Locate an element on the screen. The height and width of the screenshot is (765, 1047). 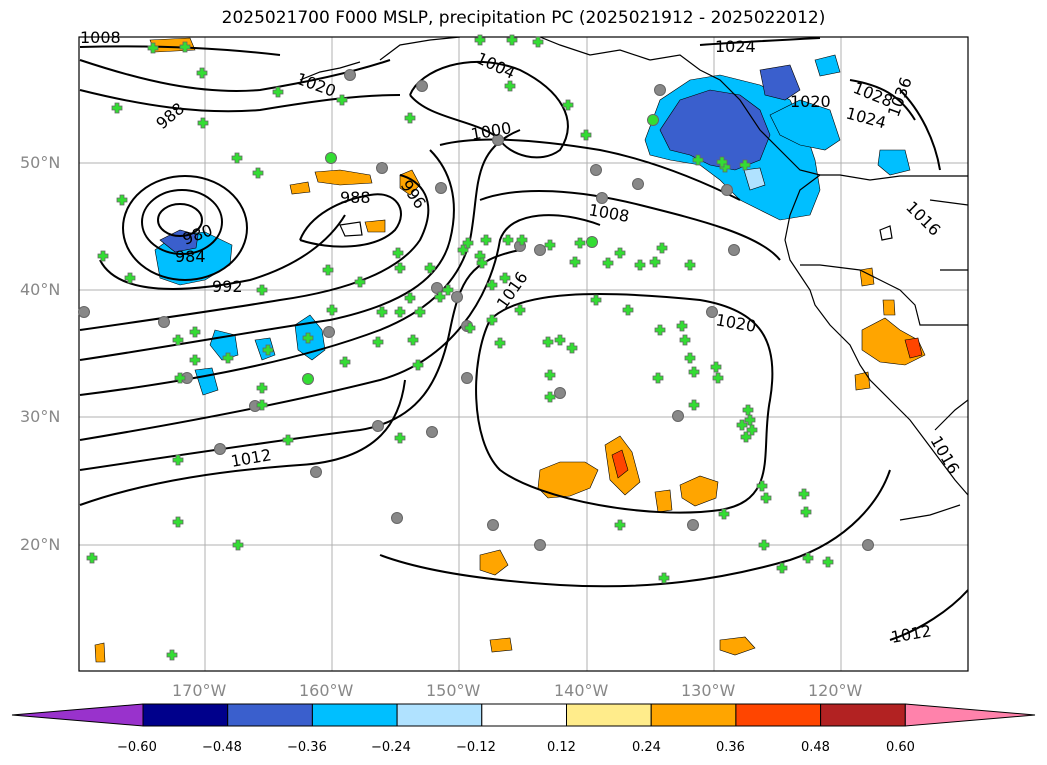
lon-label-140w: 140°W is located at coordinates (581, 690).